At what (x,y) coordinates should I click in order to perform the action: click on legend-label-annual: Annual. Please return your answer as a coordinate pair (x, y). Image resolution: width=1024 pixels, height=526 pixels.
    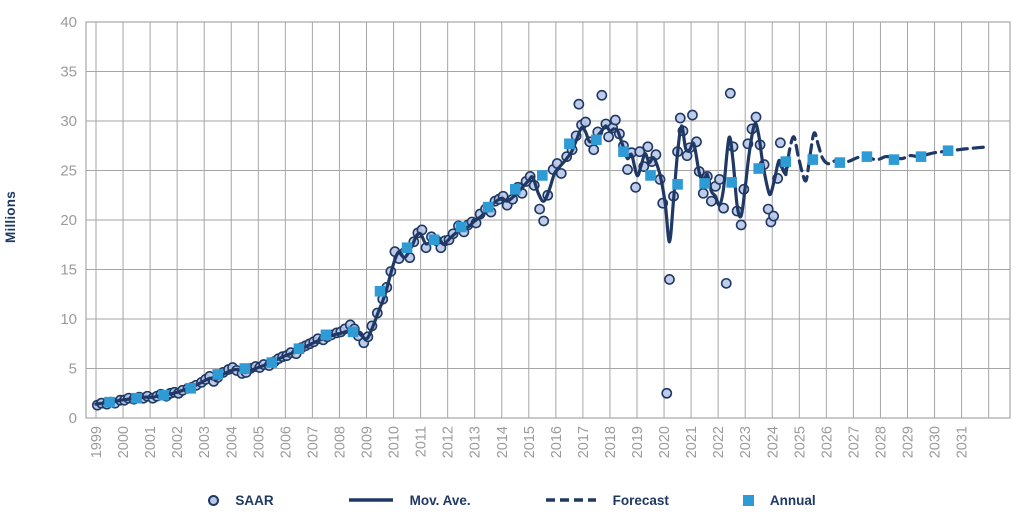
    Looking at the image, I should click on (792, 500).